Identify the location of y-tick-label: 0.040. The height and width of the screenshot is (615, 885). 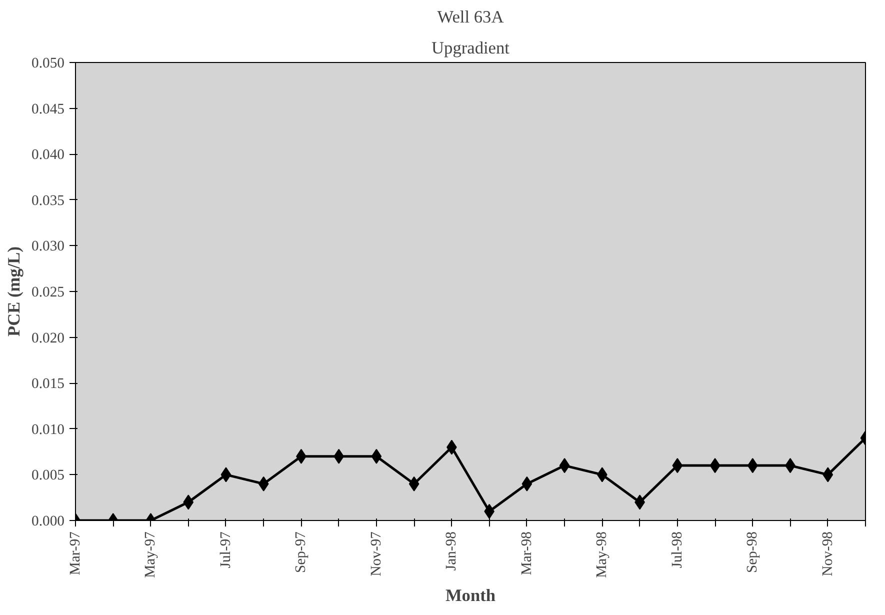
(48, 155).